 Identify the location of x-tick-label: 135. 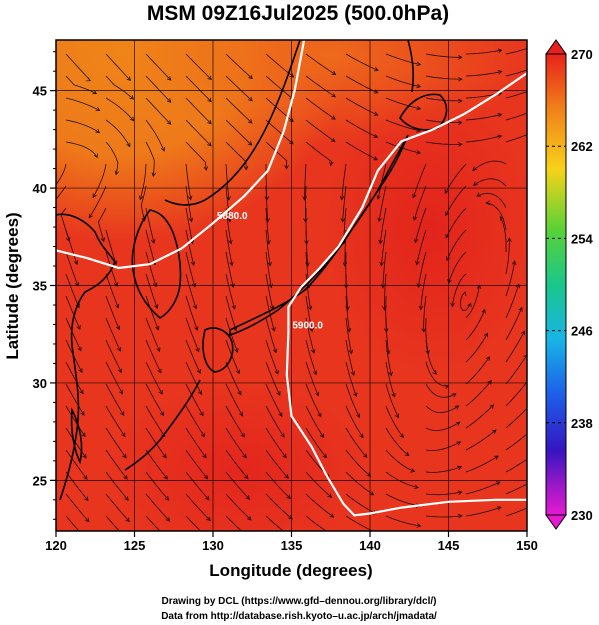
(292, 545).